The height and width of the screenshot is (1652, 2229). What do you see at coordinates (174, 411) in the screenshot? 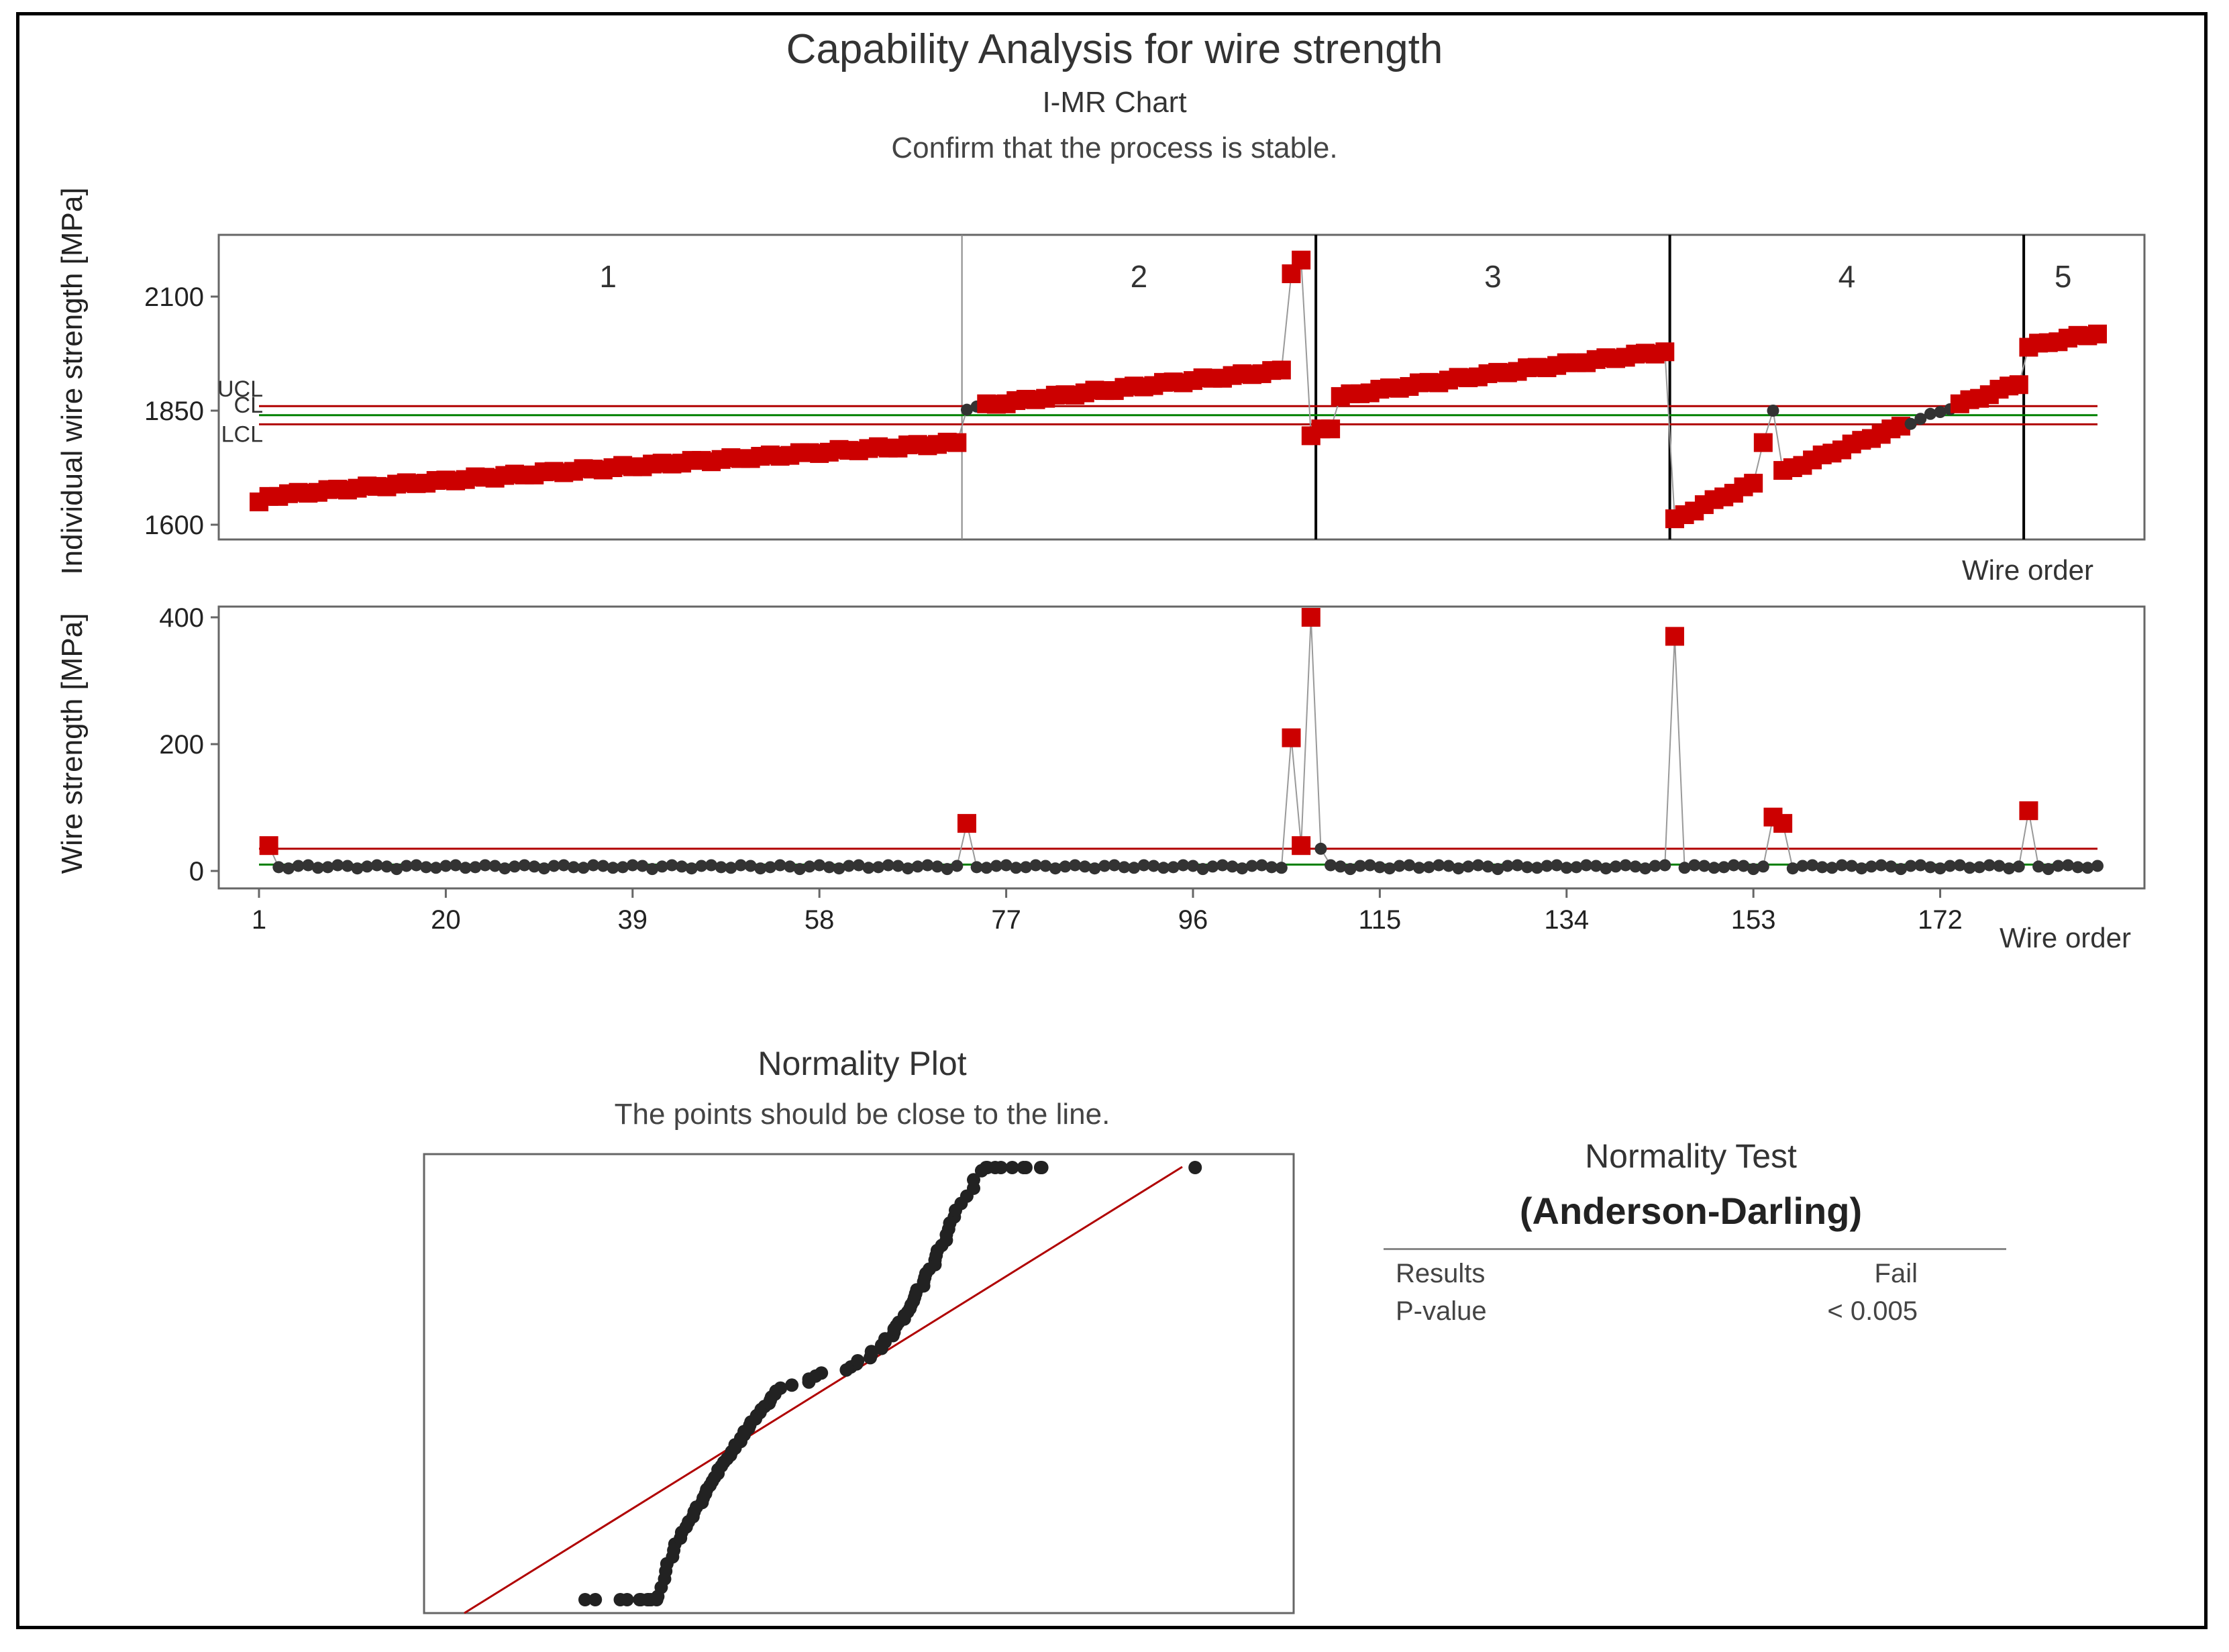
I see `y-tick-label: 1850` at bounding box center [174, 411].